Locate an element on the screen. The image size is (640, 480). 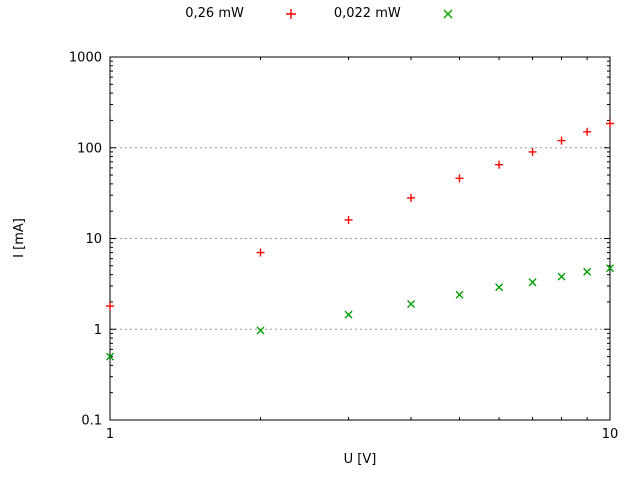
x-tick-label: 1 is located at coordinates (110, 434).